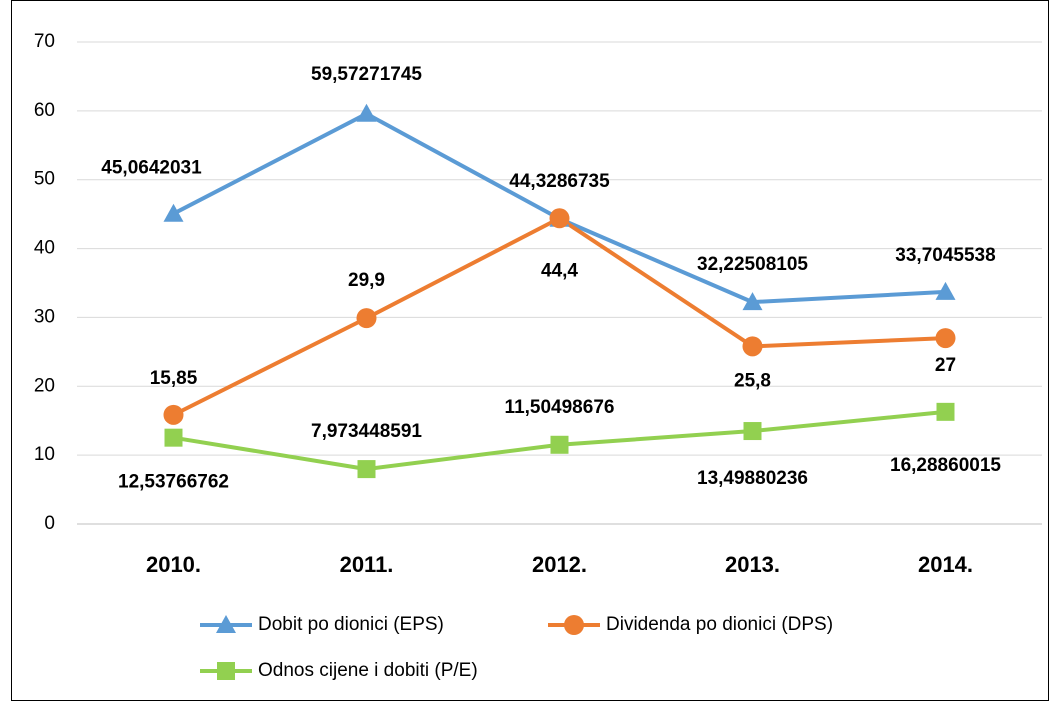 The height and width of the screenshot is (701, 1059). Describe the element at coordinates (44, 454) in the screenshot. I see `y-tick-label: 10` at that location.